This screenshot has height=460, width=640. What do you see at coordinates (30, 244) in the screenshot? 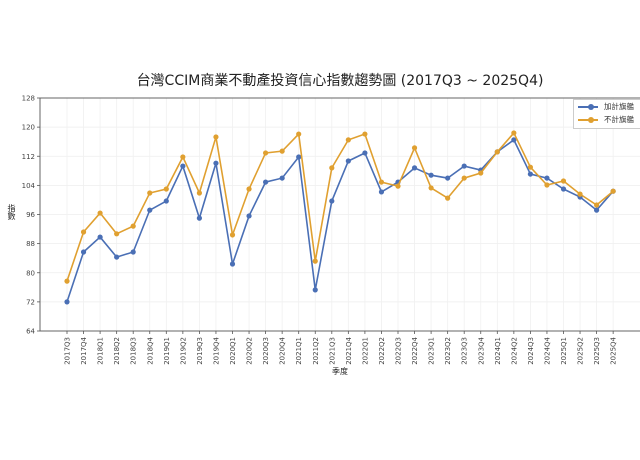
I see `y-tick-label: 88` at bounding box center [30, 244].